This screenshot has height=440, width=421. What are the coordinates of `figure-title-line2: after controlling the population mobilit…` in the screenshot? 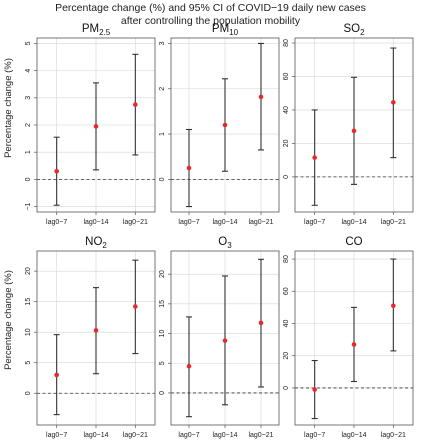 It's located at (211, 21).